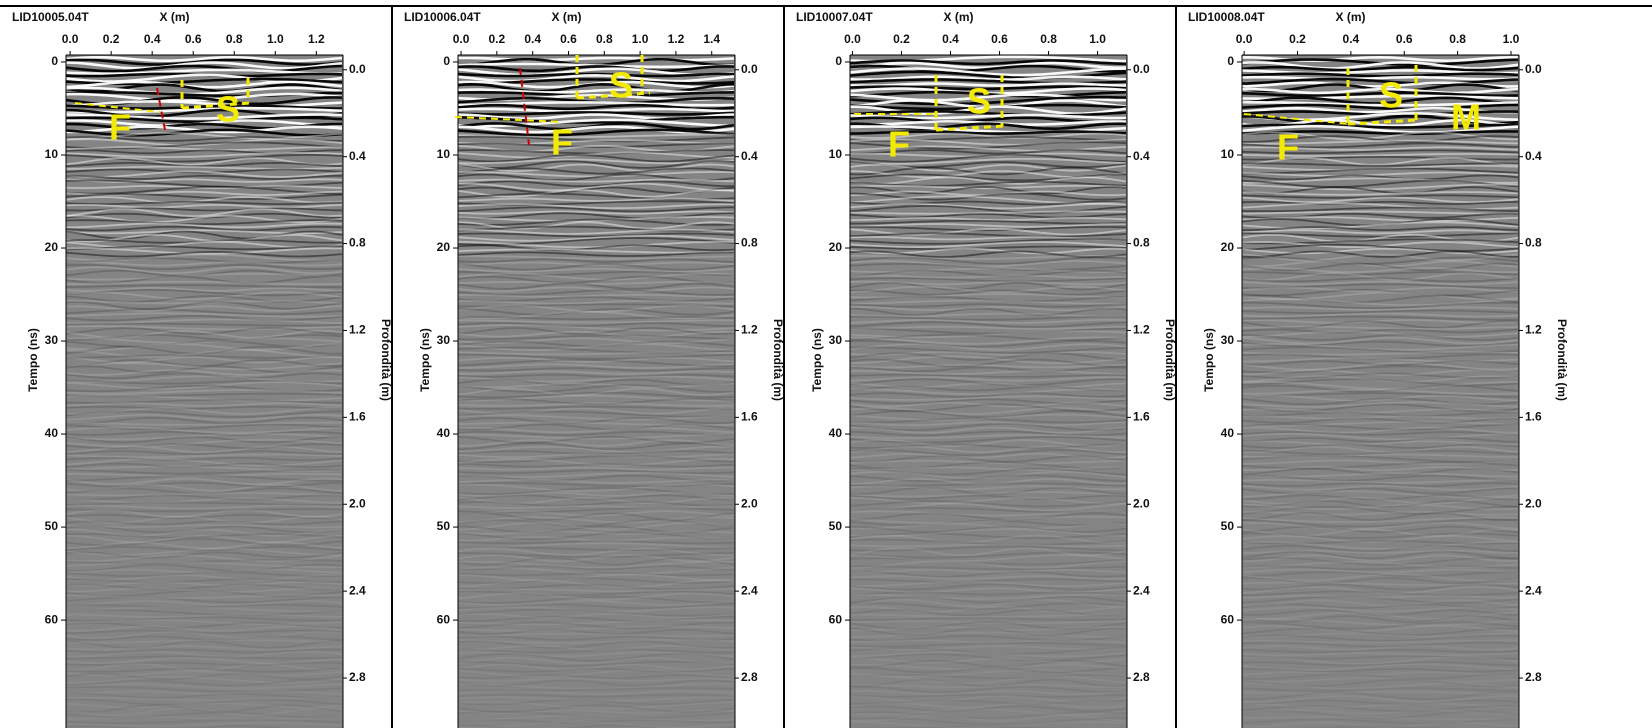  What do you see at coordinates (749, 156) in the screenshot?
I see `y2-tick-label: 0.4` at bounding box center [749, 156].